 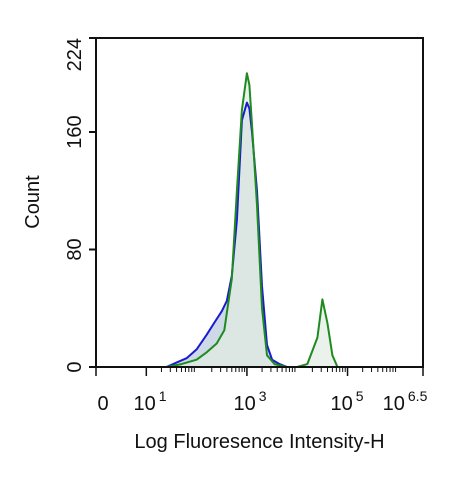 What do you see at coordinates (33, 202) in the screenshot?
I see `y-axis-title: Count` at bounding box center [33, 202].